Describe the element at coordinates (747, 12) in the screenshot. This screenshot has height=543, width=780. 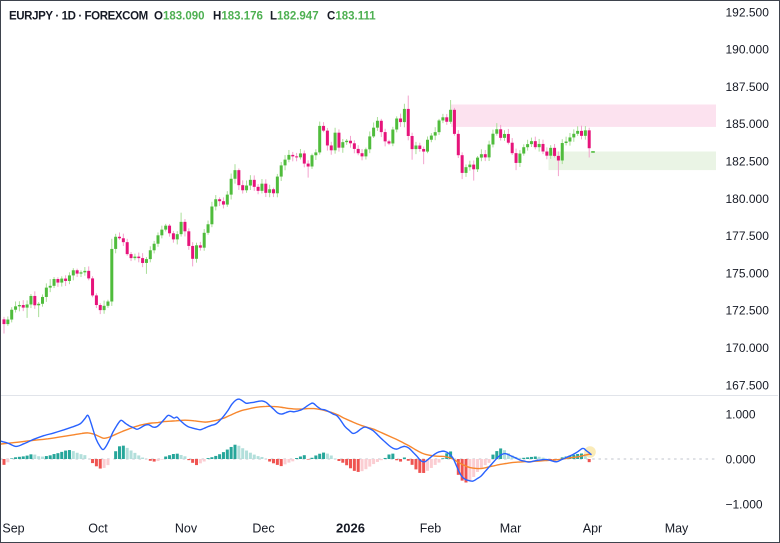
I see `svg-text: 192.500` at that location.